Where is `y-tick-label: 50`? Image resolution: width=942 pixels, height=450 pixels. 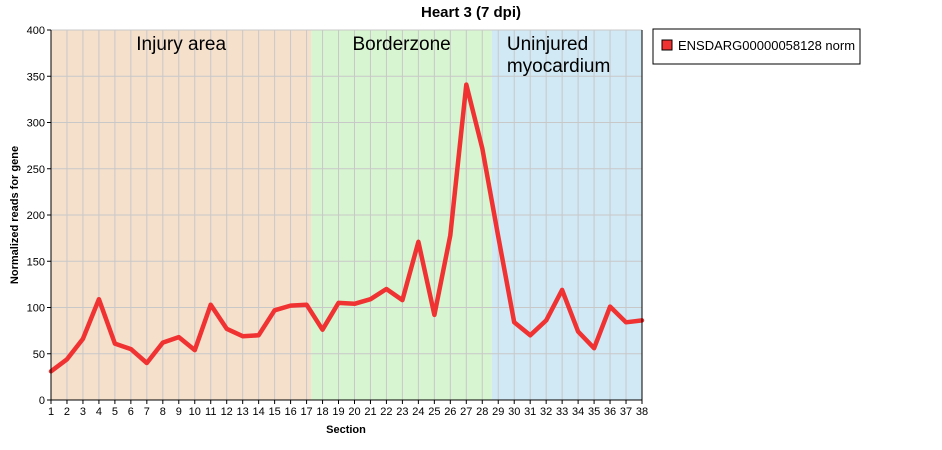
y-tick-label: 50 is located at coordinates (39, 355).